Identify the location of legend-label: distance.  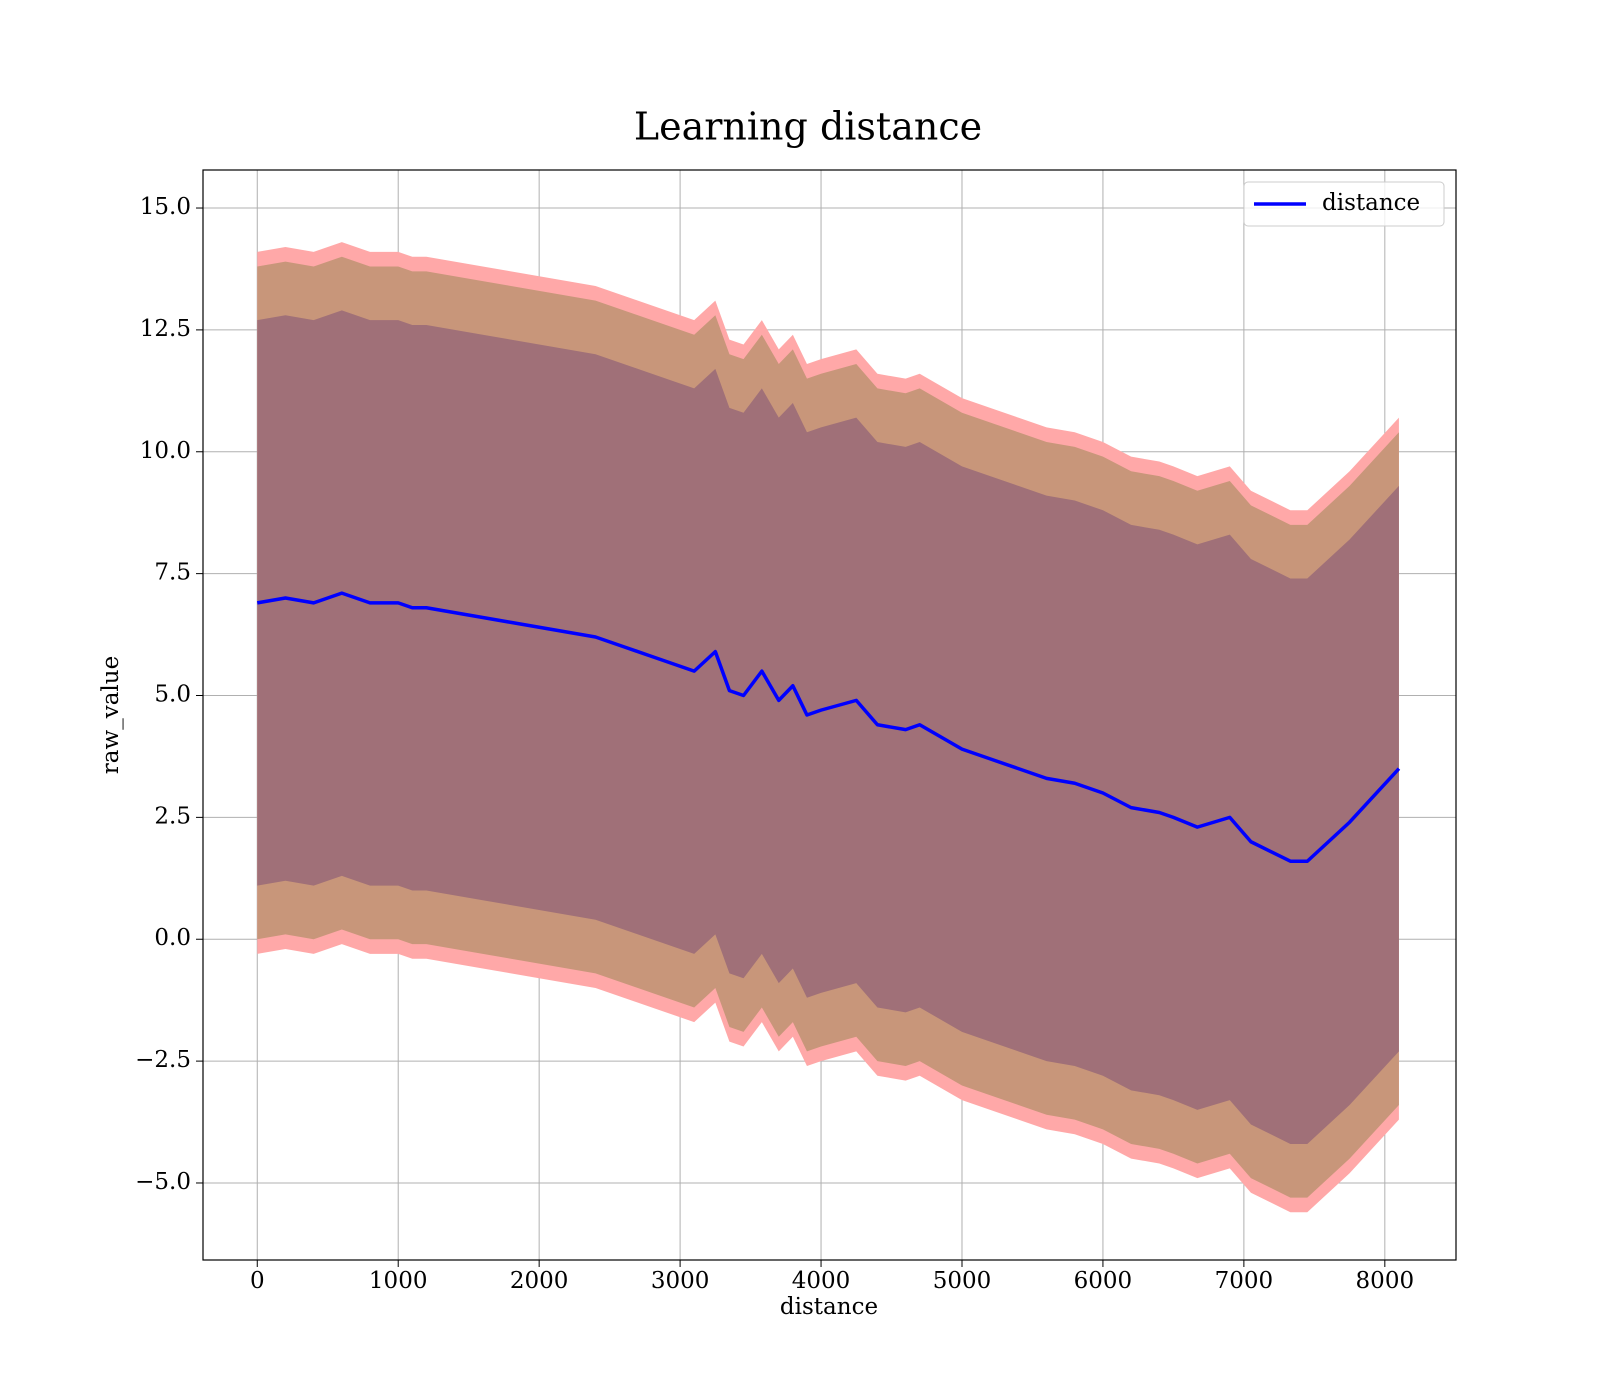
(1371, 203).